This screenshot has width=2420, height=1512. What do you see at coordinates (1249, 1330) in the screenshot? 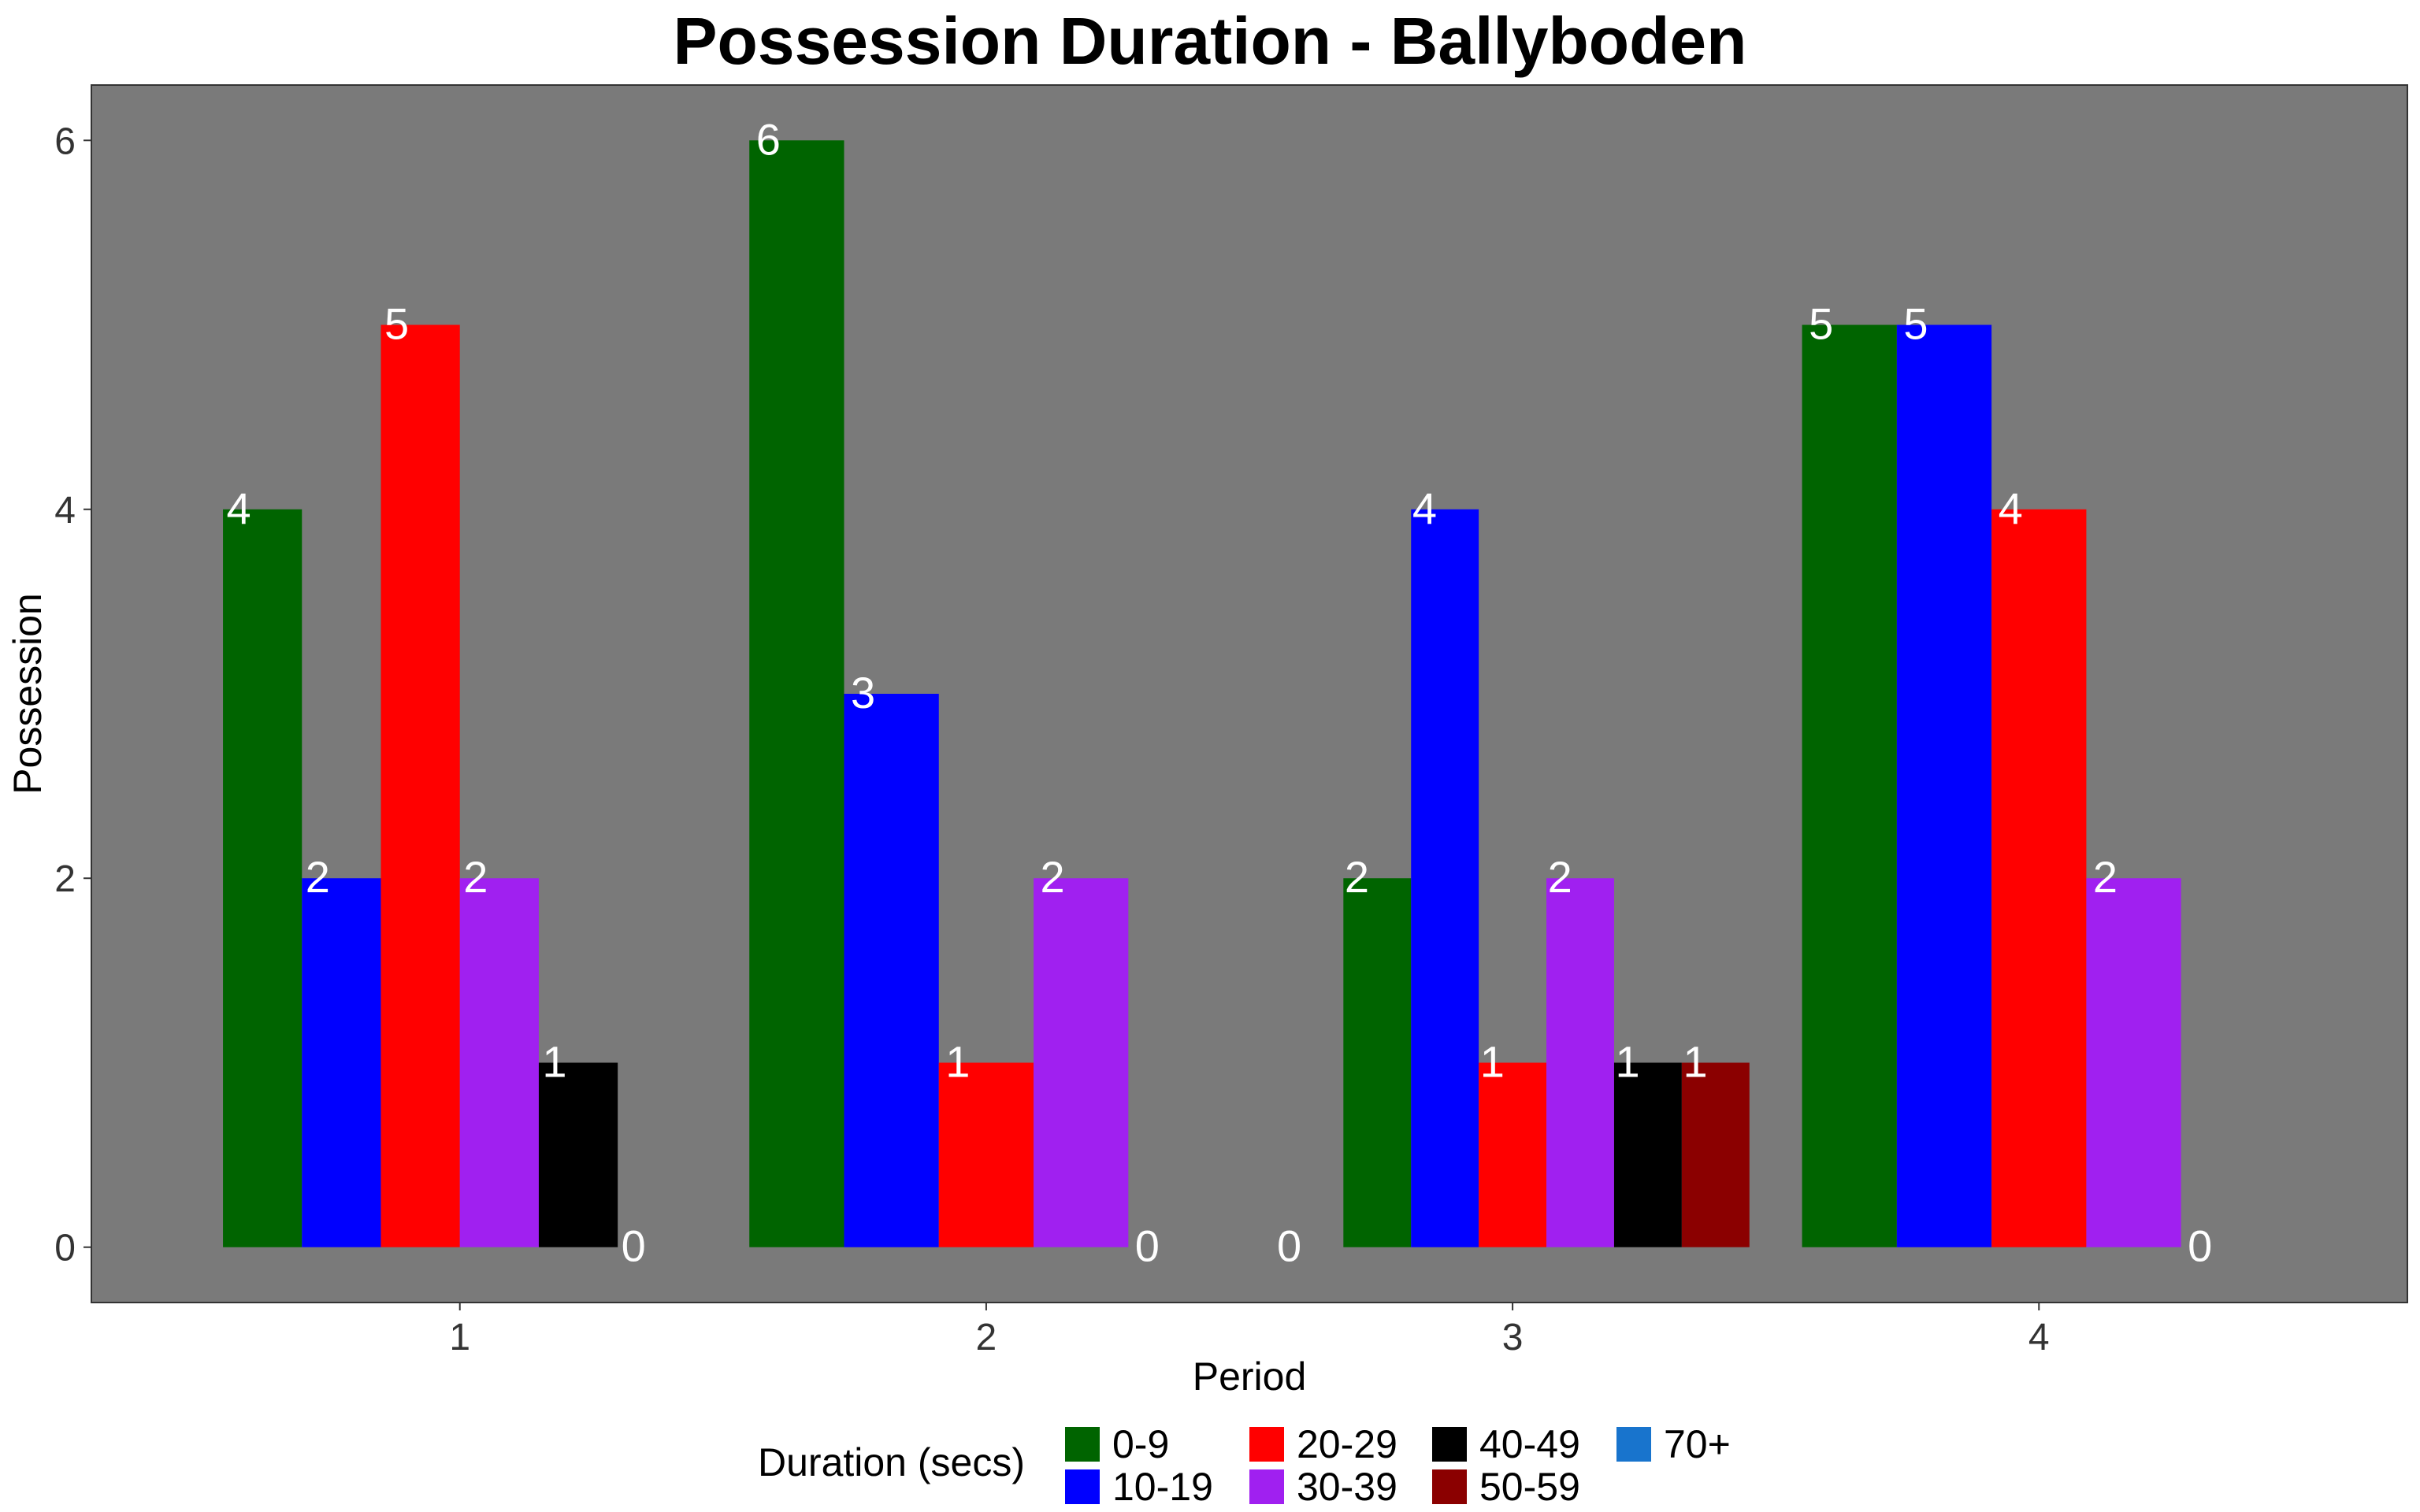
I see `x-axis: 1 2 3 4` at bounding box center [1249, 1330].